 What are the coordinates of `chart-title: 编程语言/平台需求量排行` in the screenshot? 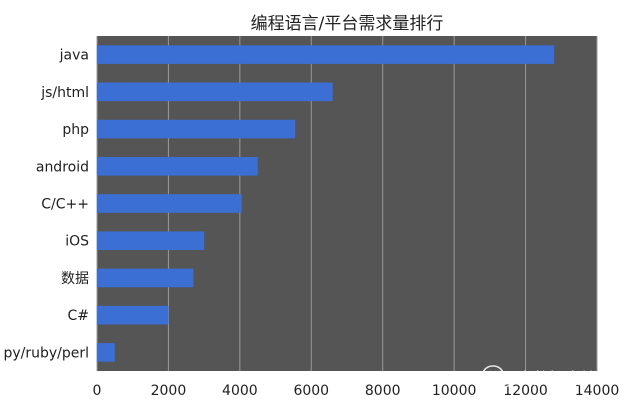 It's located at (347, 24).